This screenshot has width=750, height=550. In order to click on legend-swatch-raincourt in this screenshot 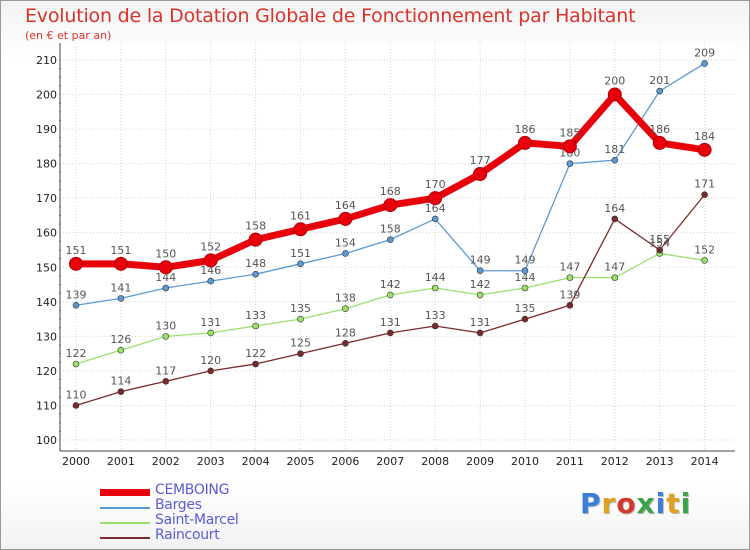, I will do `click(125, 538)`.